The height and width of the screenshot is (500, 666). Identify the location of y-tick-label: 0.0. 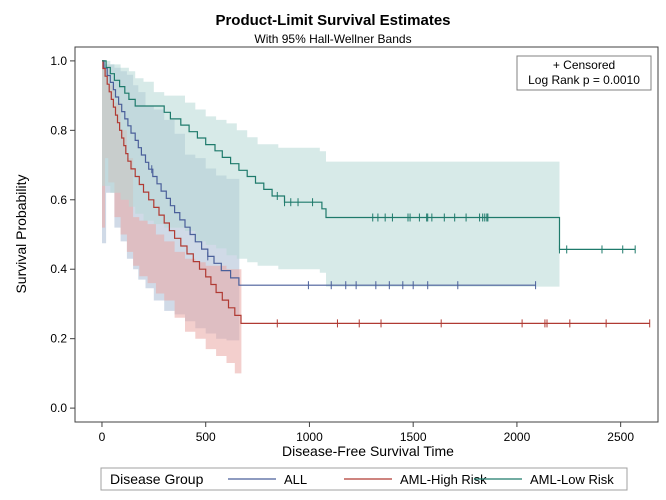
(58, 408).